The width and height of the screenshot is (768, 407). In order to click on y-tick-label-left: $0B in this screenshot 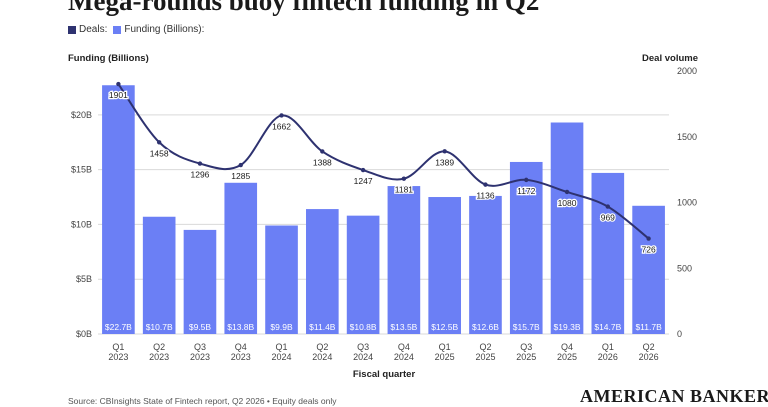, I will do `click(84, 334)`.